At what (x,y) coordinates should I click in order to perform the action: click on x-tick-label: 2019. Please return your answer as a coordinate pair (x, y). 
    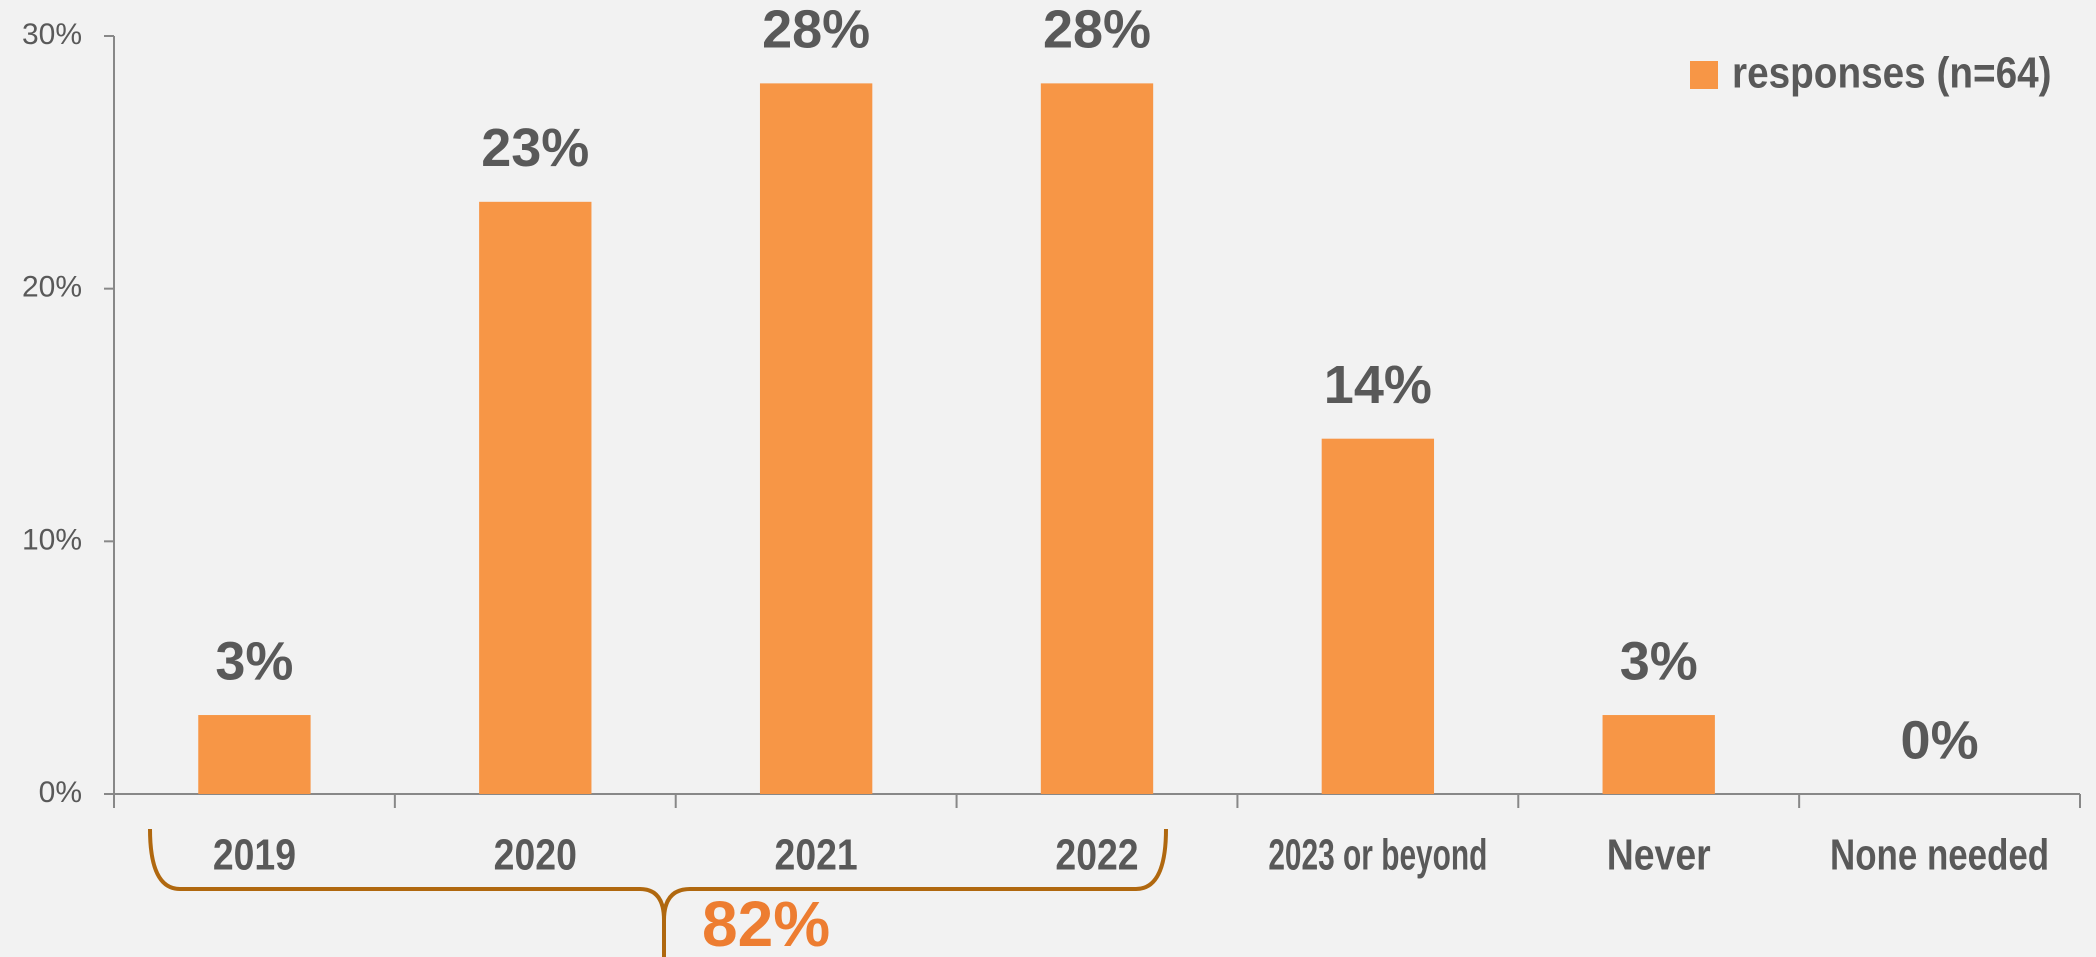
    Looking at the image, I should click on (254, 855).